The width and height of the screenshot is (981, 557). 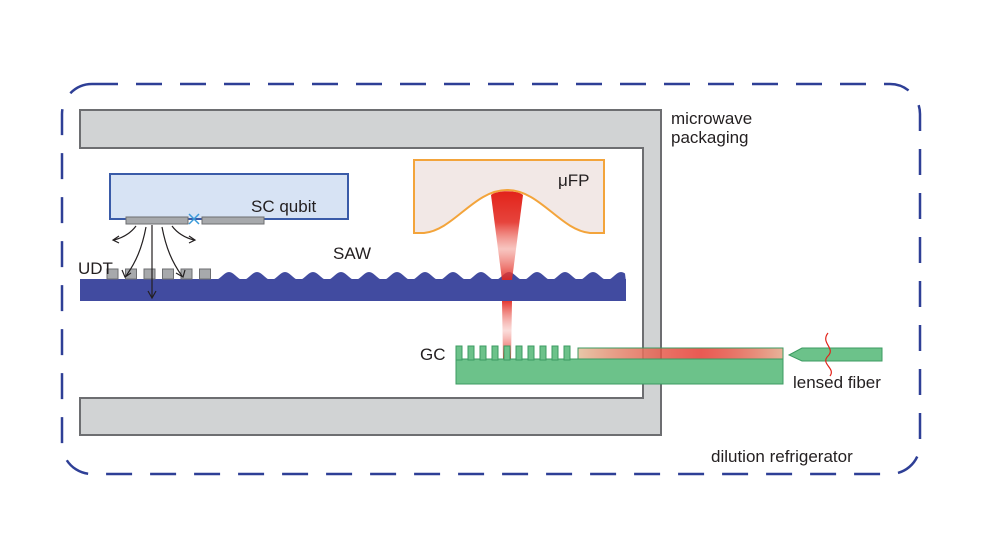 What do you see at coordinates (782, 456) in the screenshot?
I see `label-dilution-refrigerator: dilution refrigerator` at bounding box center [782, 456].